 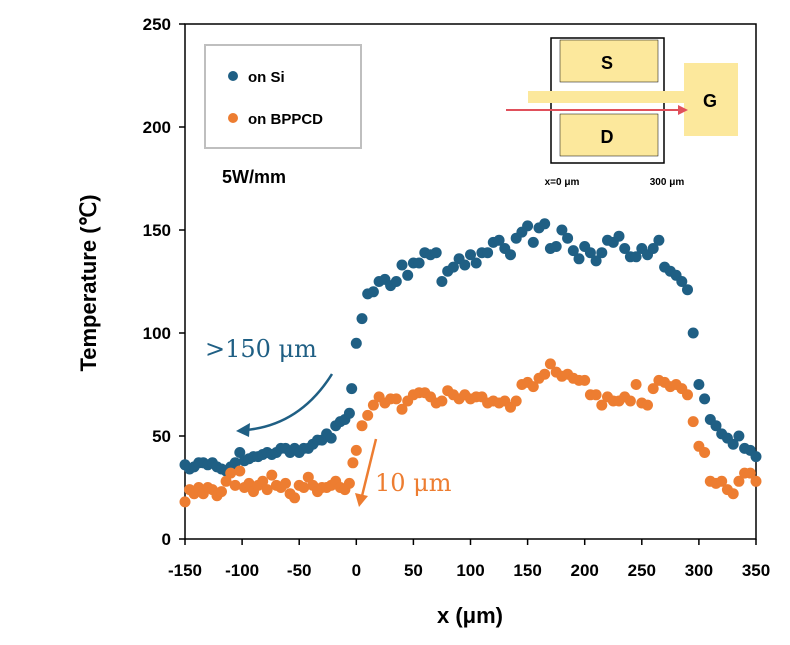 What do you see at coordinates (642, 570) in the screenshot?
I see `x-tick-label: 250` at bounding box center [642, 570].